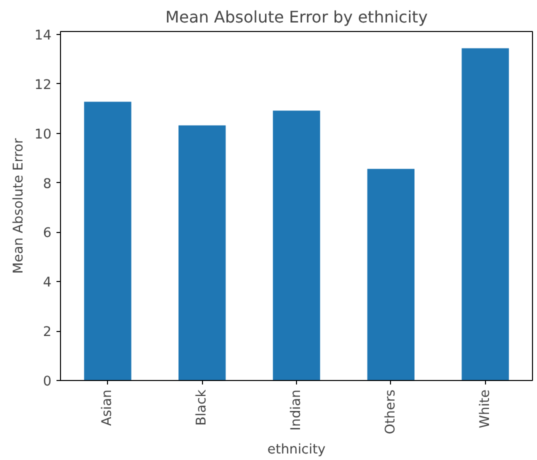 This screenshot has height=460, width=537. I want to click on y-tick-label: 0, so click(47, 382).